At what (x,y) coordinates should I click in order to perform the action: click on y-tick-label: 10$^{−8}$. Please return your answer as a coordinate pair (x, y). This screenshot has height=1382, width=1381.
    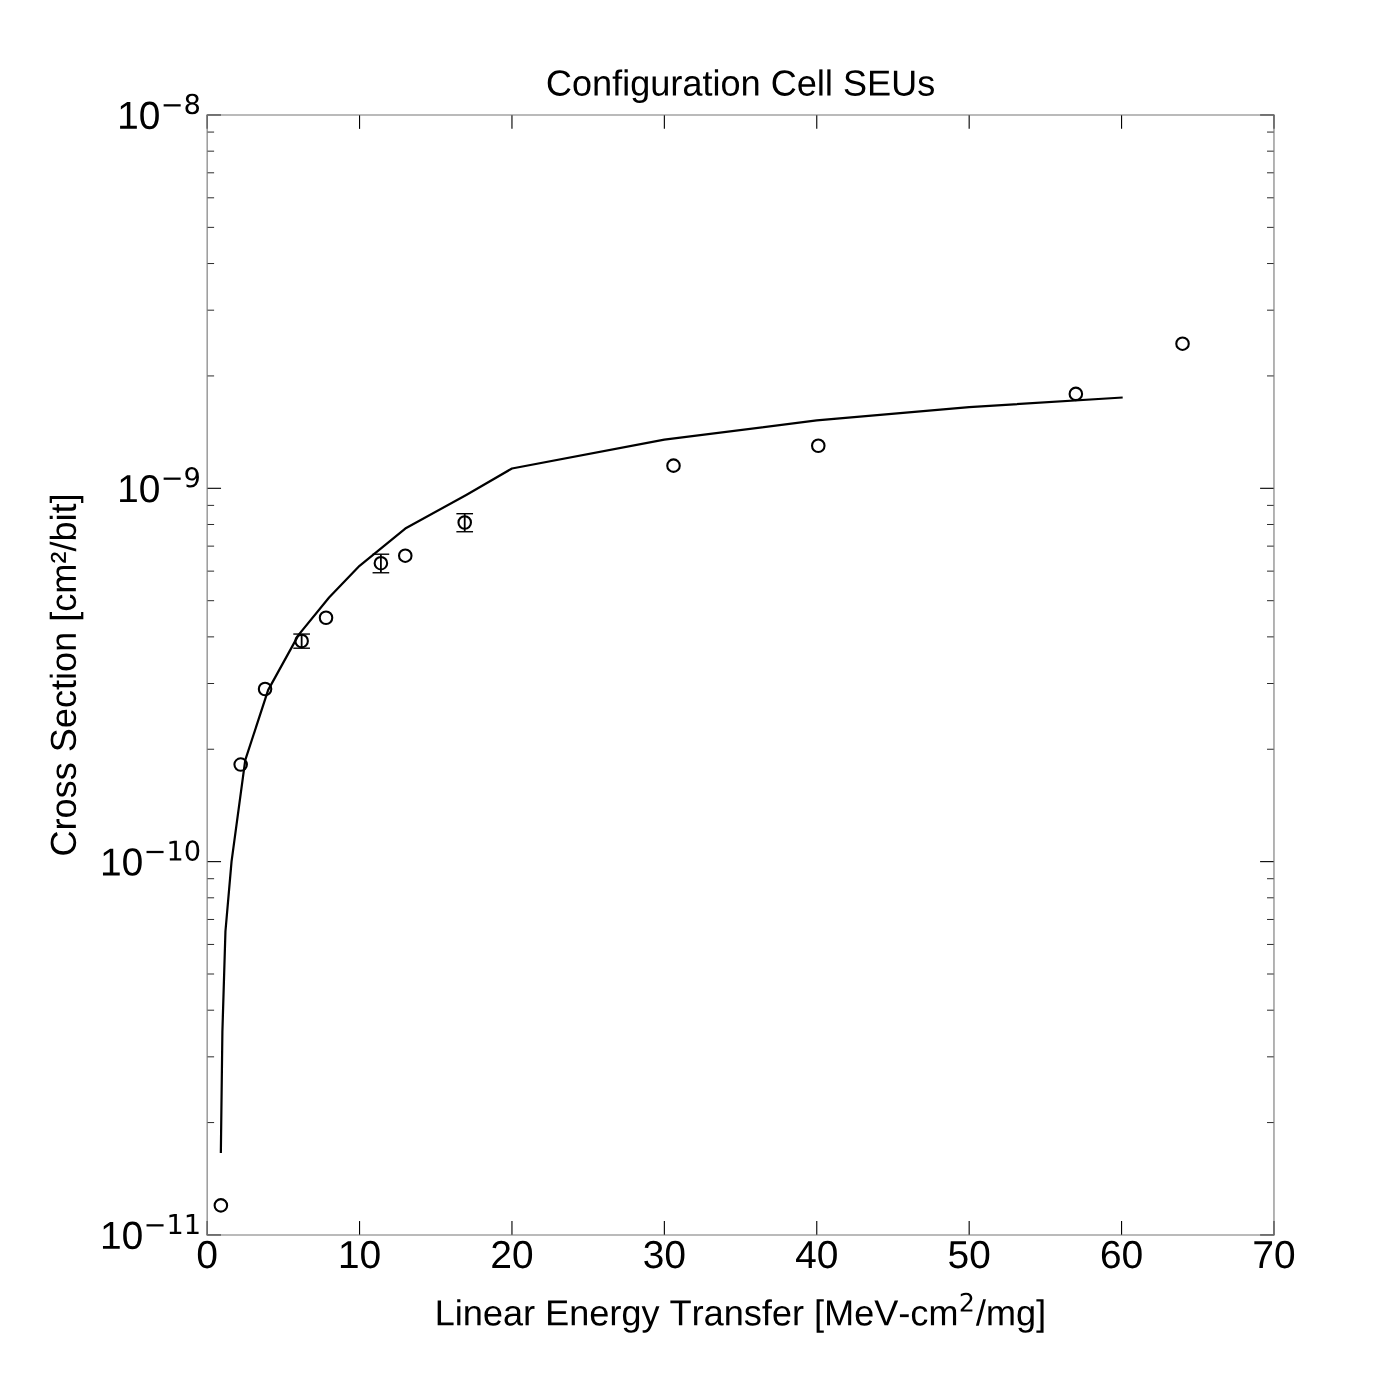
    Looking at the image, I should click on (160, 111).